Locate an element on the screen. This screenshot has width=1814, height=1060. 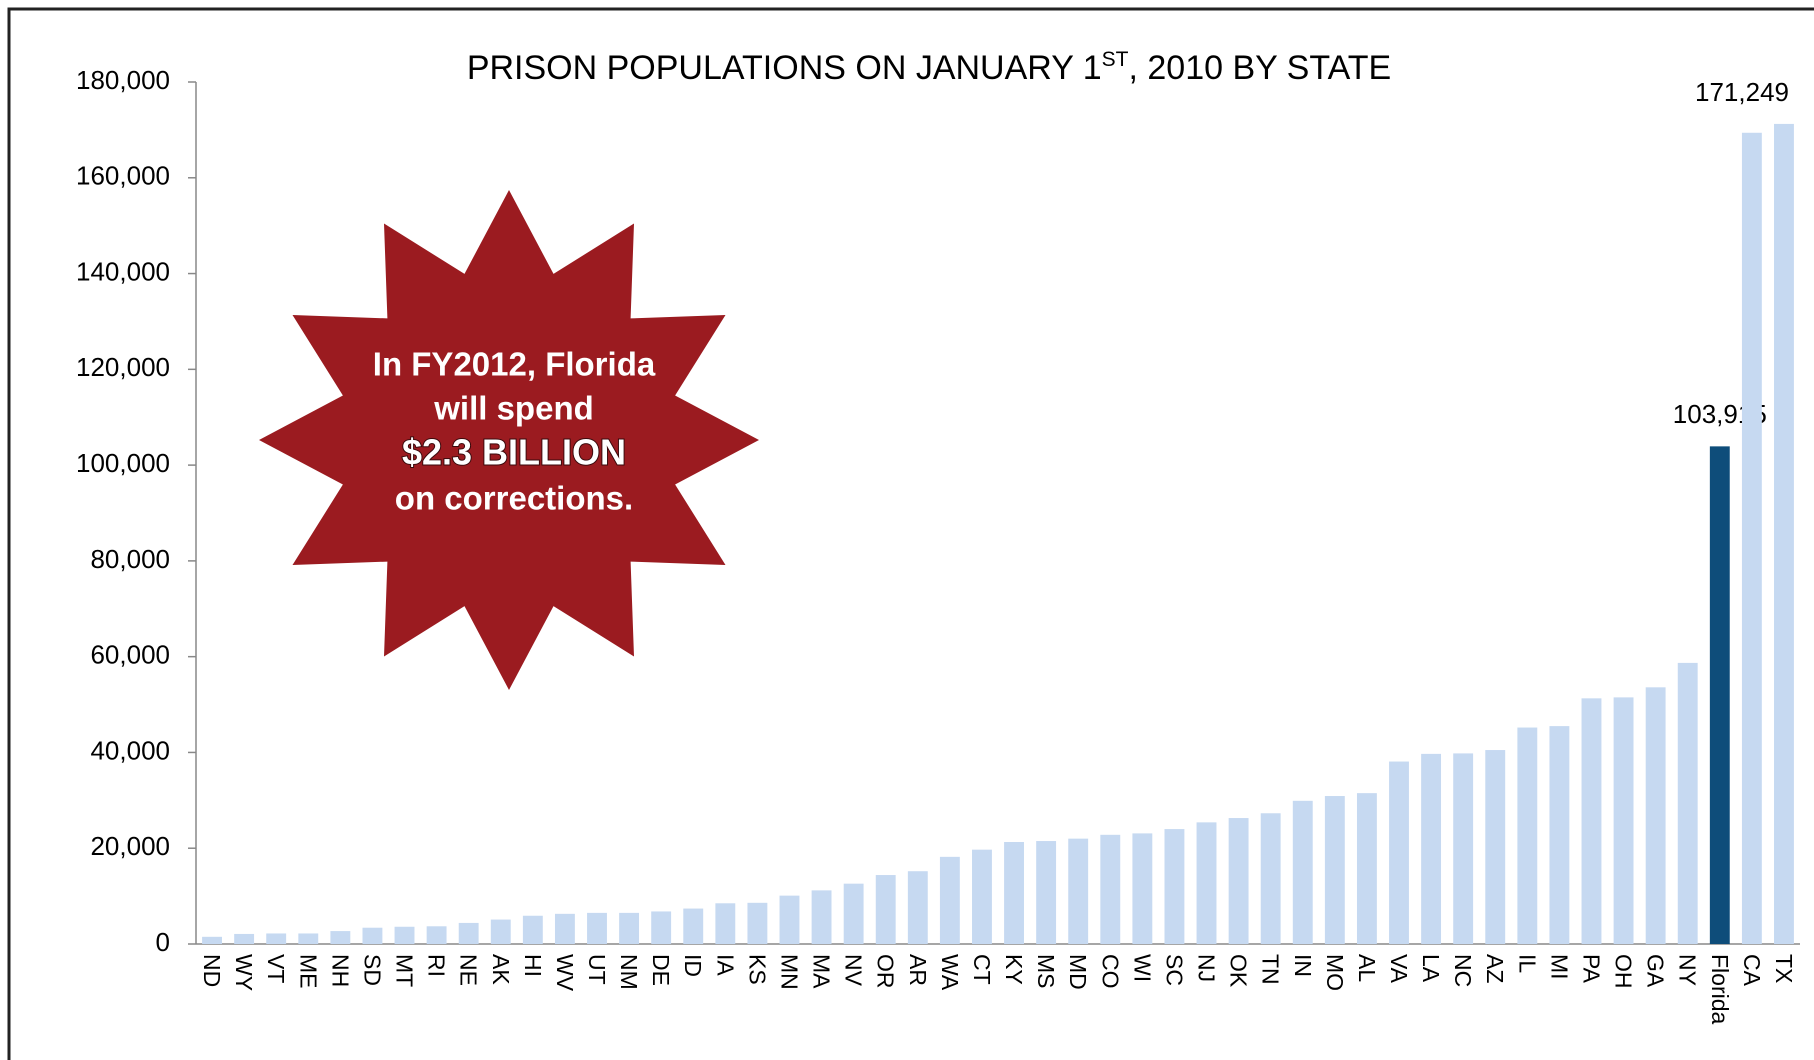
x-tick-label: IL is located at coordinates (1527, 963).